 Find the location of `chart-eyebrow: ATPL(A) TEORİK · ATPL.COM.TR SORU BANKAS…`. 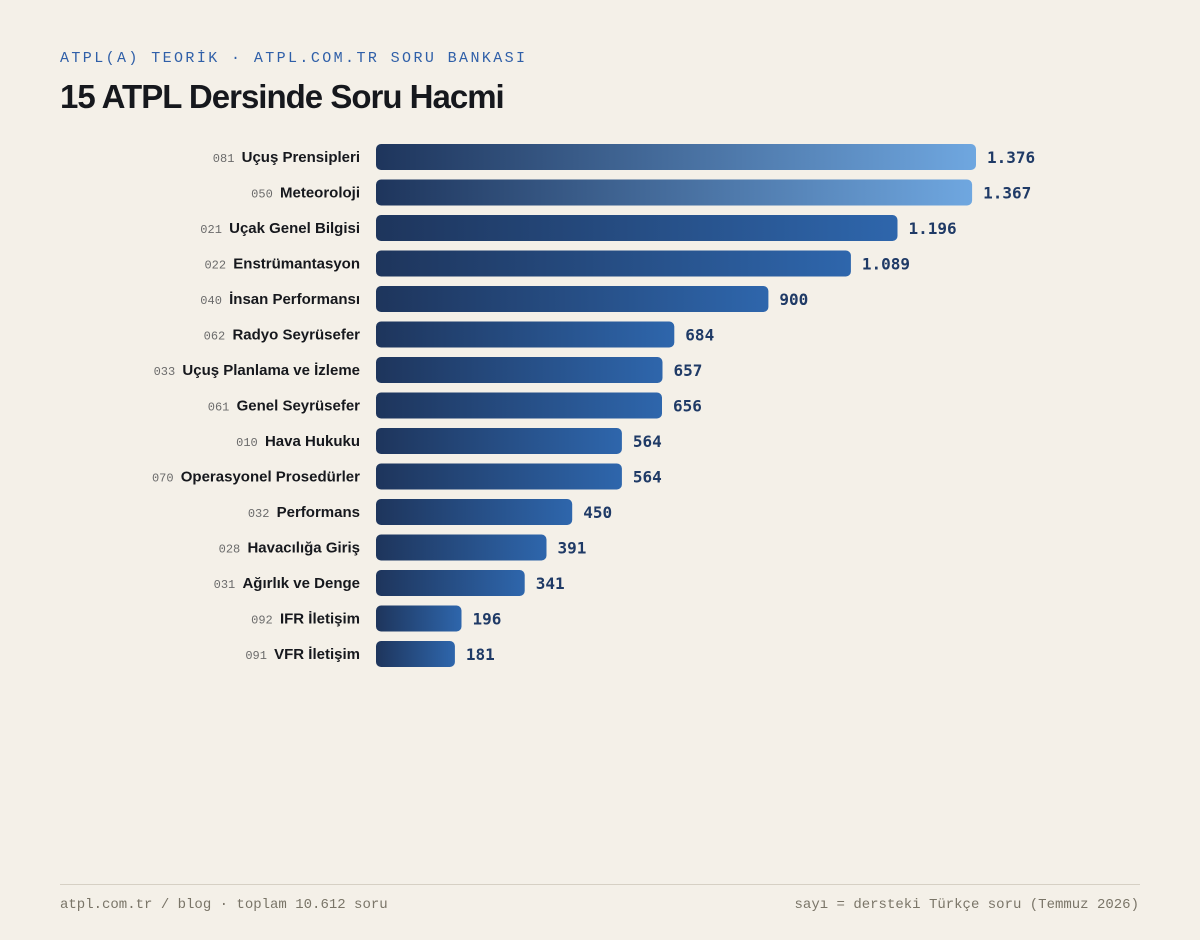

chart-eyebrow: ATPL(A) TEORİK · ATPL.COM.TR SORU BANKAS… is located at coordinates (294, 58).